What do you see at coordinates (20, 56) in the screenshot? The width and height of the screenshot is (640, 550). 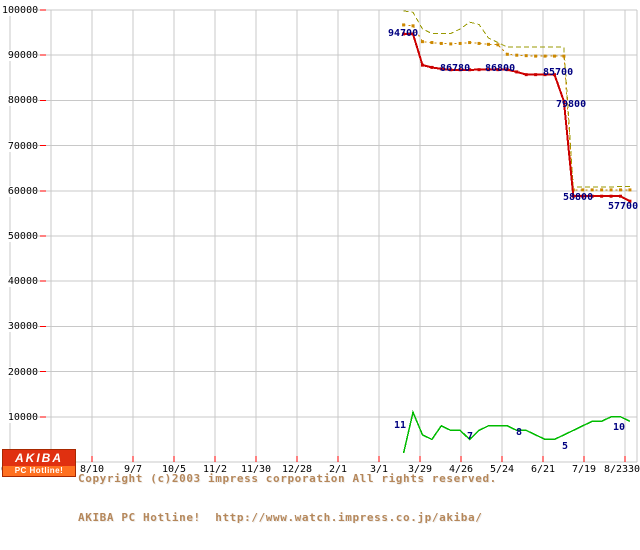 I see `y-axis-label: 90000` at bounding box center [20, 56].